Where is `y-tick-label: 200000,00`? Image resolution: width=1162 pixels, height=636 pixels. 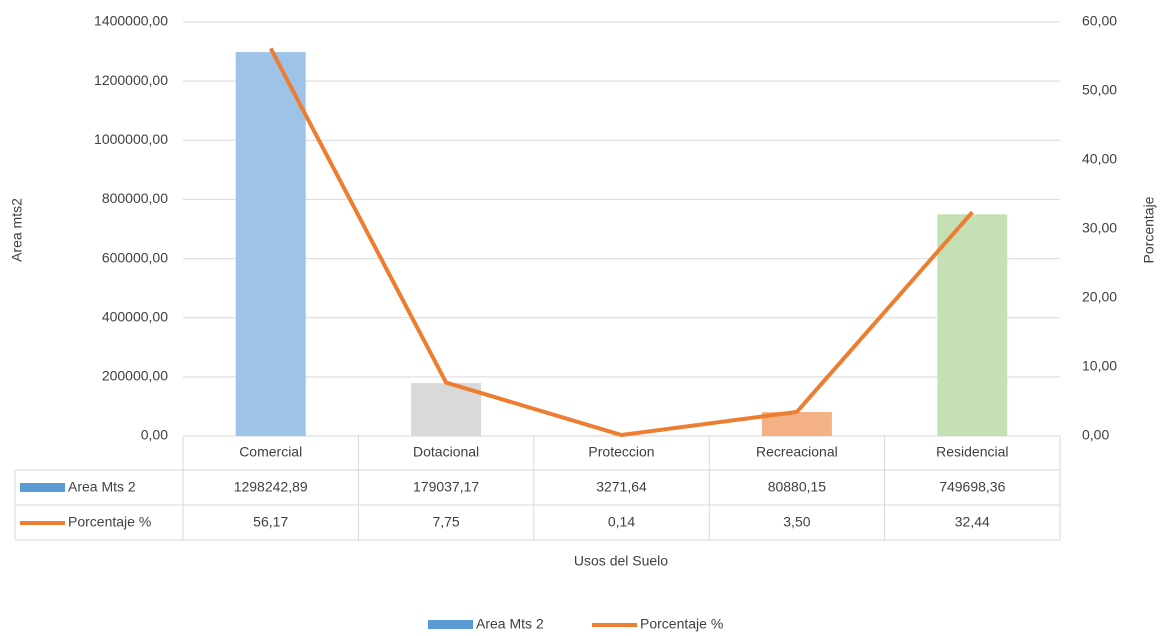
y-tick-label: 200000,00 is located at coordinates (135, 376).